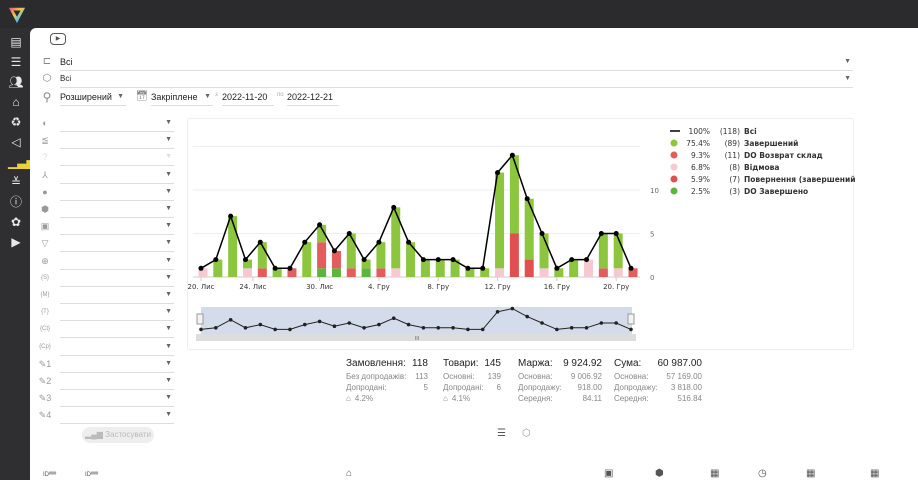  I want to click on search-mode-select: Розширений ▼, so click(93, 98).